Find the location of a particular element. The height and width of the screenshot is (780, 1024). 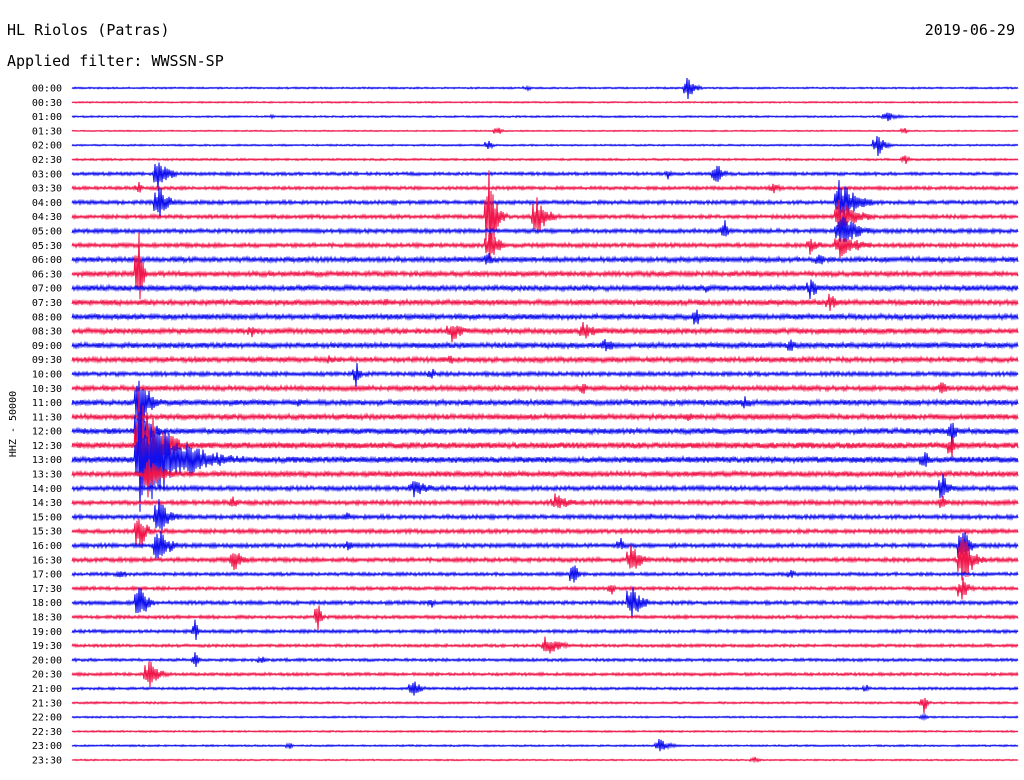

time-tick-label: 05:30 is located at coordinates (47, 246).